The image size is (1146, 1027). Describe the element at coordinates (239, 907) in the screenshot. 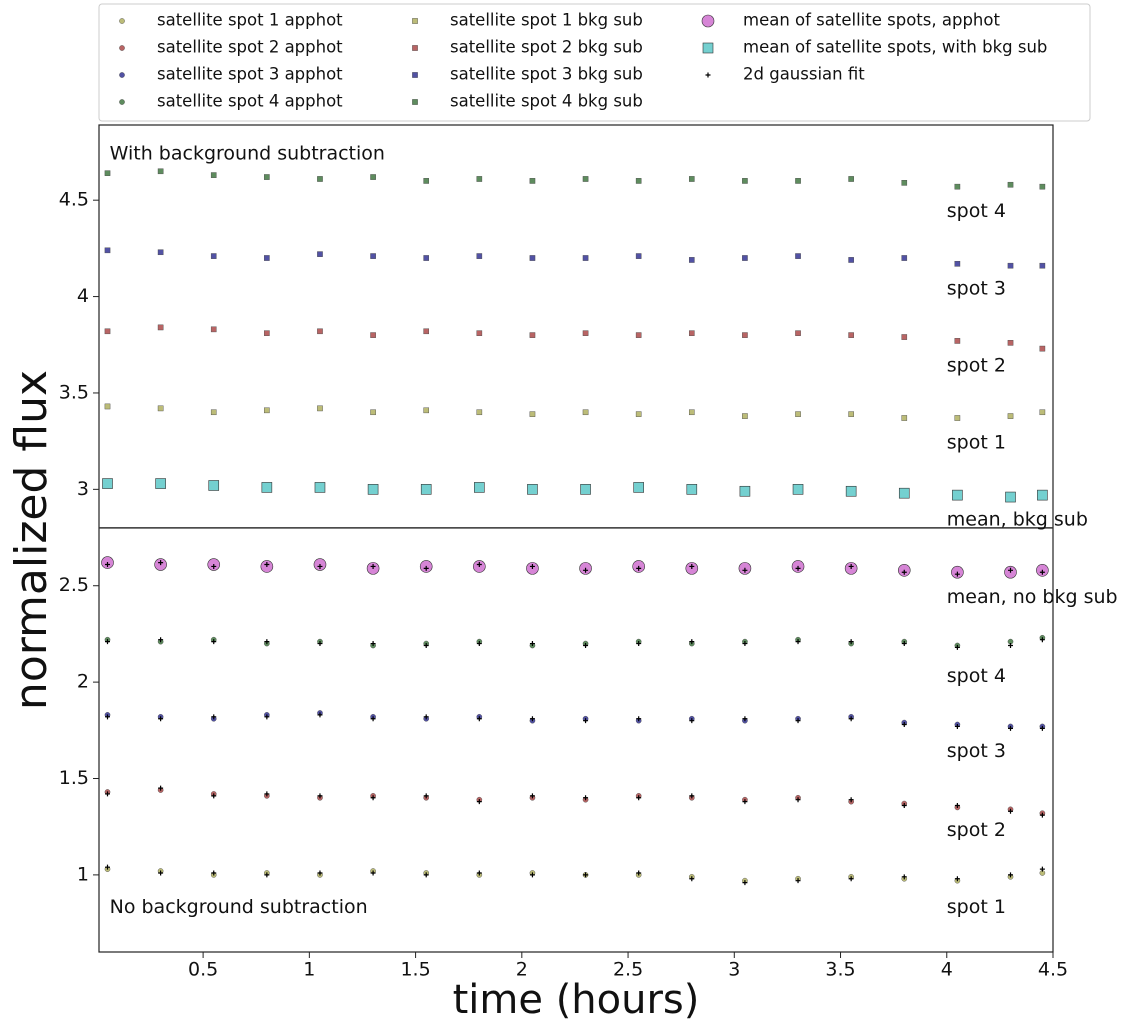

I see `annotation: No background subtraction` at that location.